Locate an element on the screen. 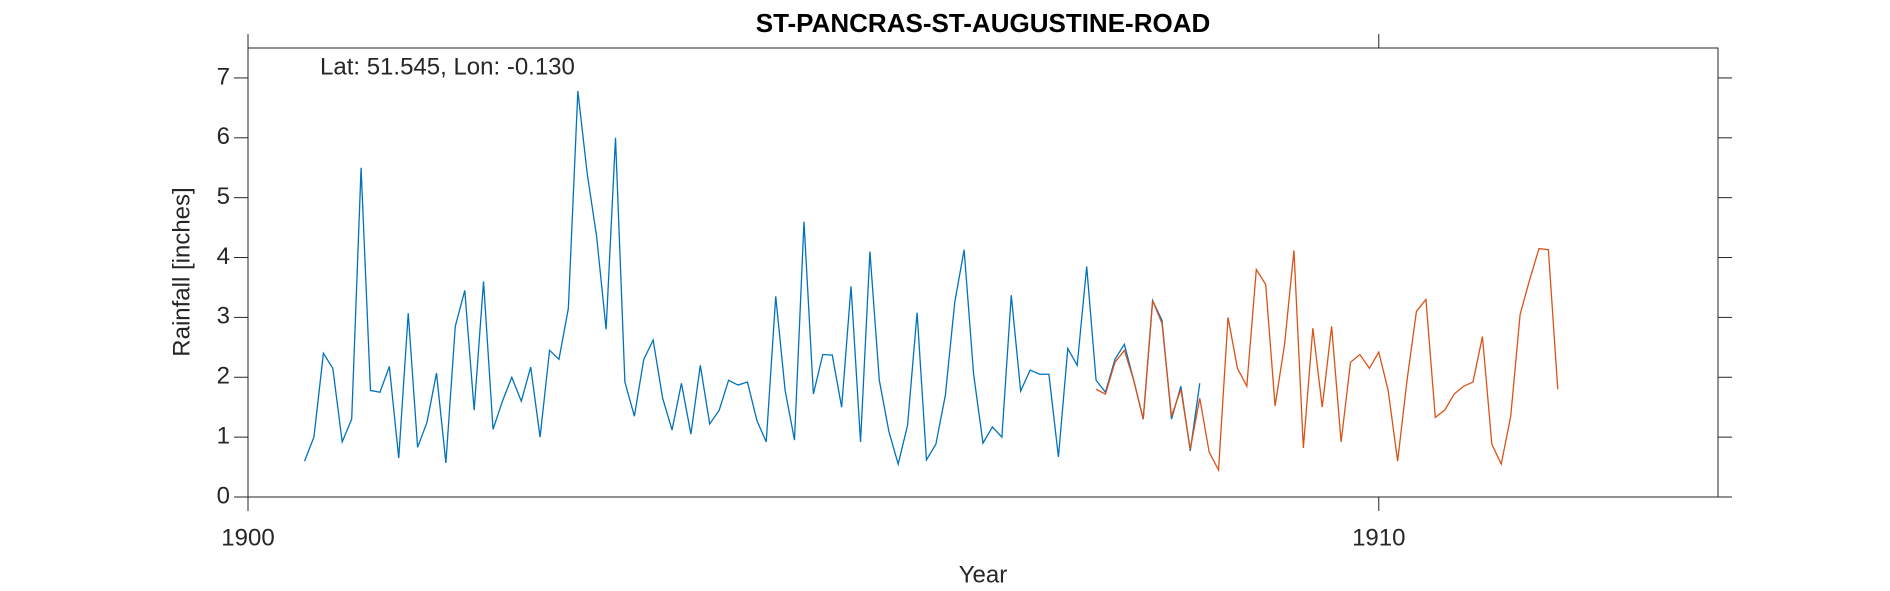 This screenshot has height=591, width=1890. y-tick-label: 4 is located at coordinates (223, 256).